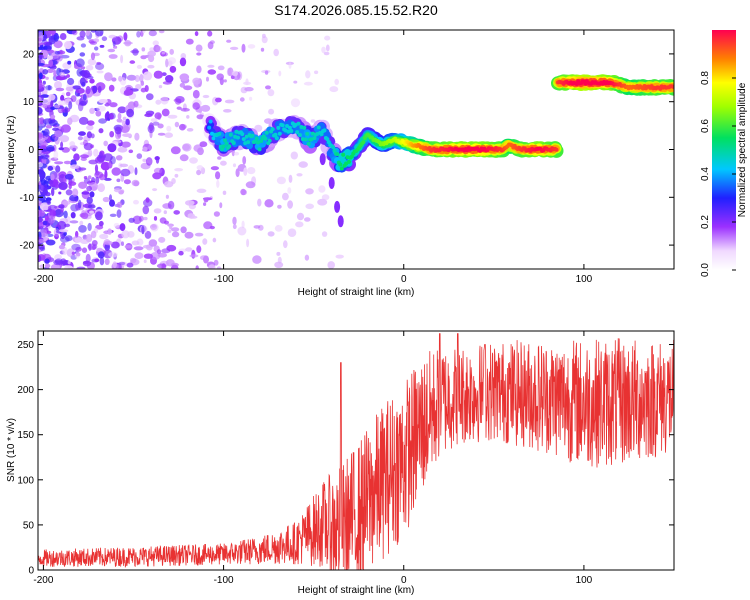 The height and width of the screenshot is (600, 750). What do you see at coordinates (11, 150) in the screenshot?
I see `spectrogram-ylabel: Frequency (Hz)` at bounding box center [11, 150].